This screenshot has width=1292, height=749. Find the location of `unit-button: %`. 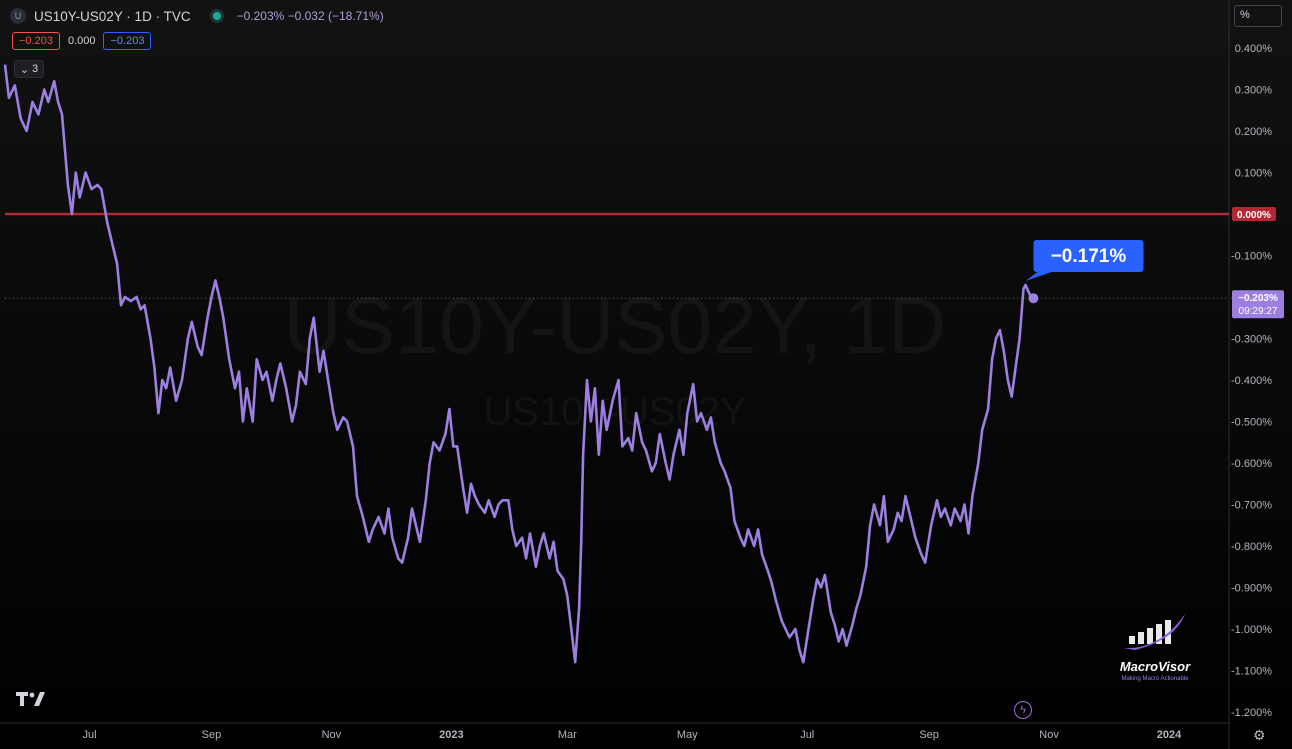

unit-button: % is located at coordinates (1258, 16).